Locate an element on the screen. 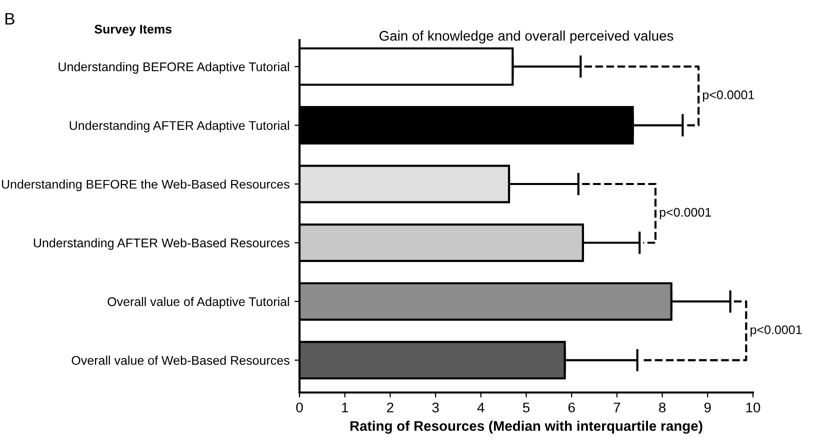  x-tick-label: 1 is located at coordinates (345, 407).